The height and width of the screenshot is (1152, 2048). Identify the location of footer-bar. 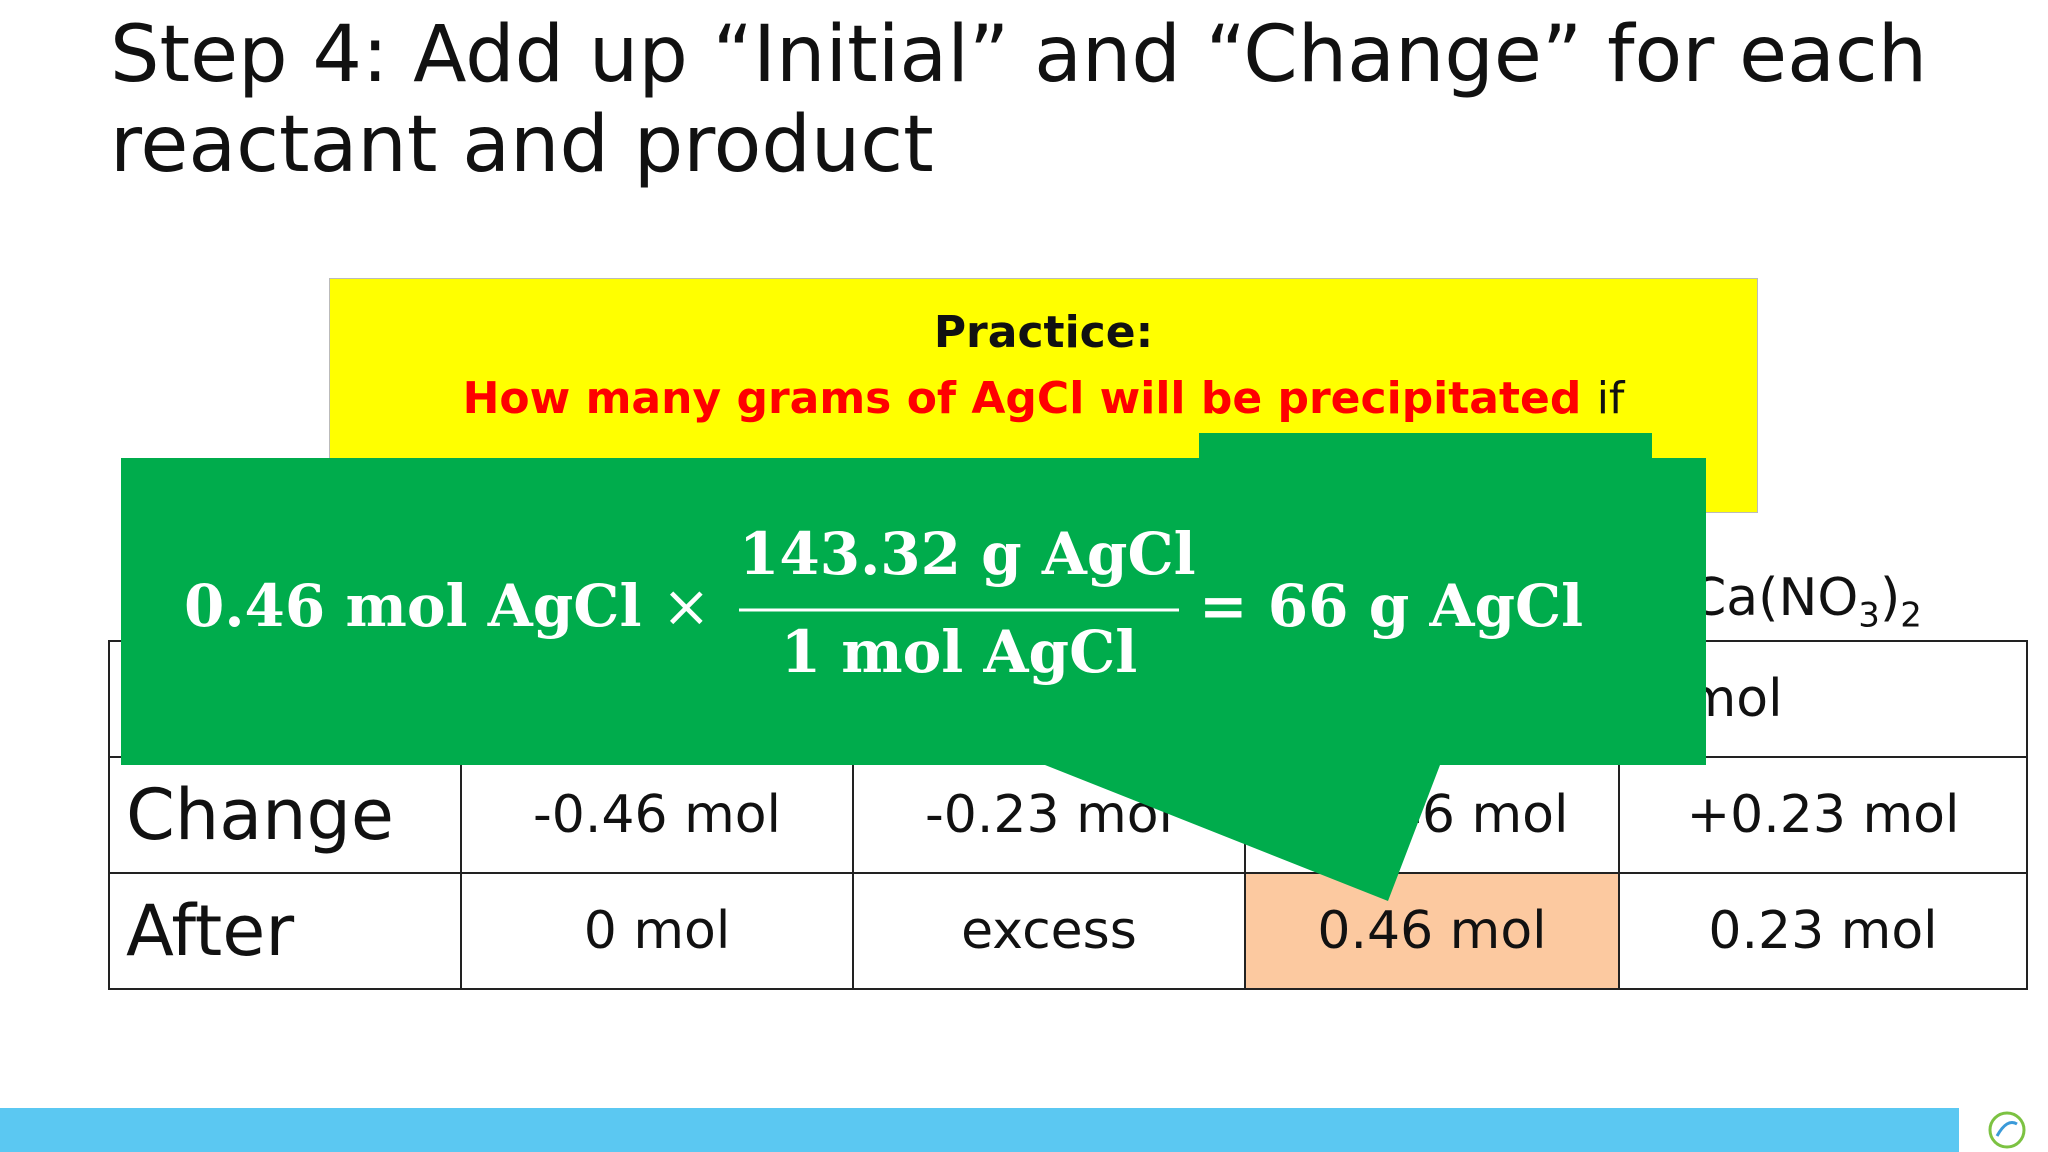
(979, 1130).